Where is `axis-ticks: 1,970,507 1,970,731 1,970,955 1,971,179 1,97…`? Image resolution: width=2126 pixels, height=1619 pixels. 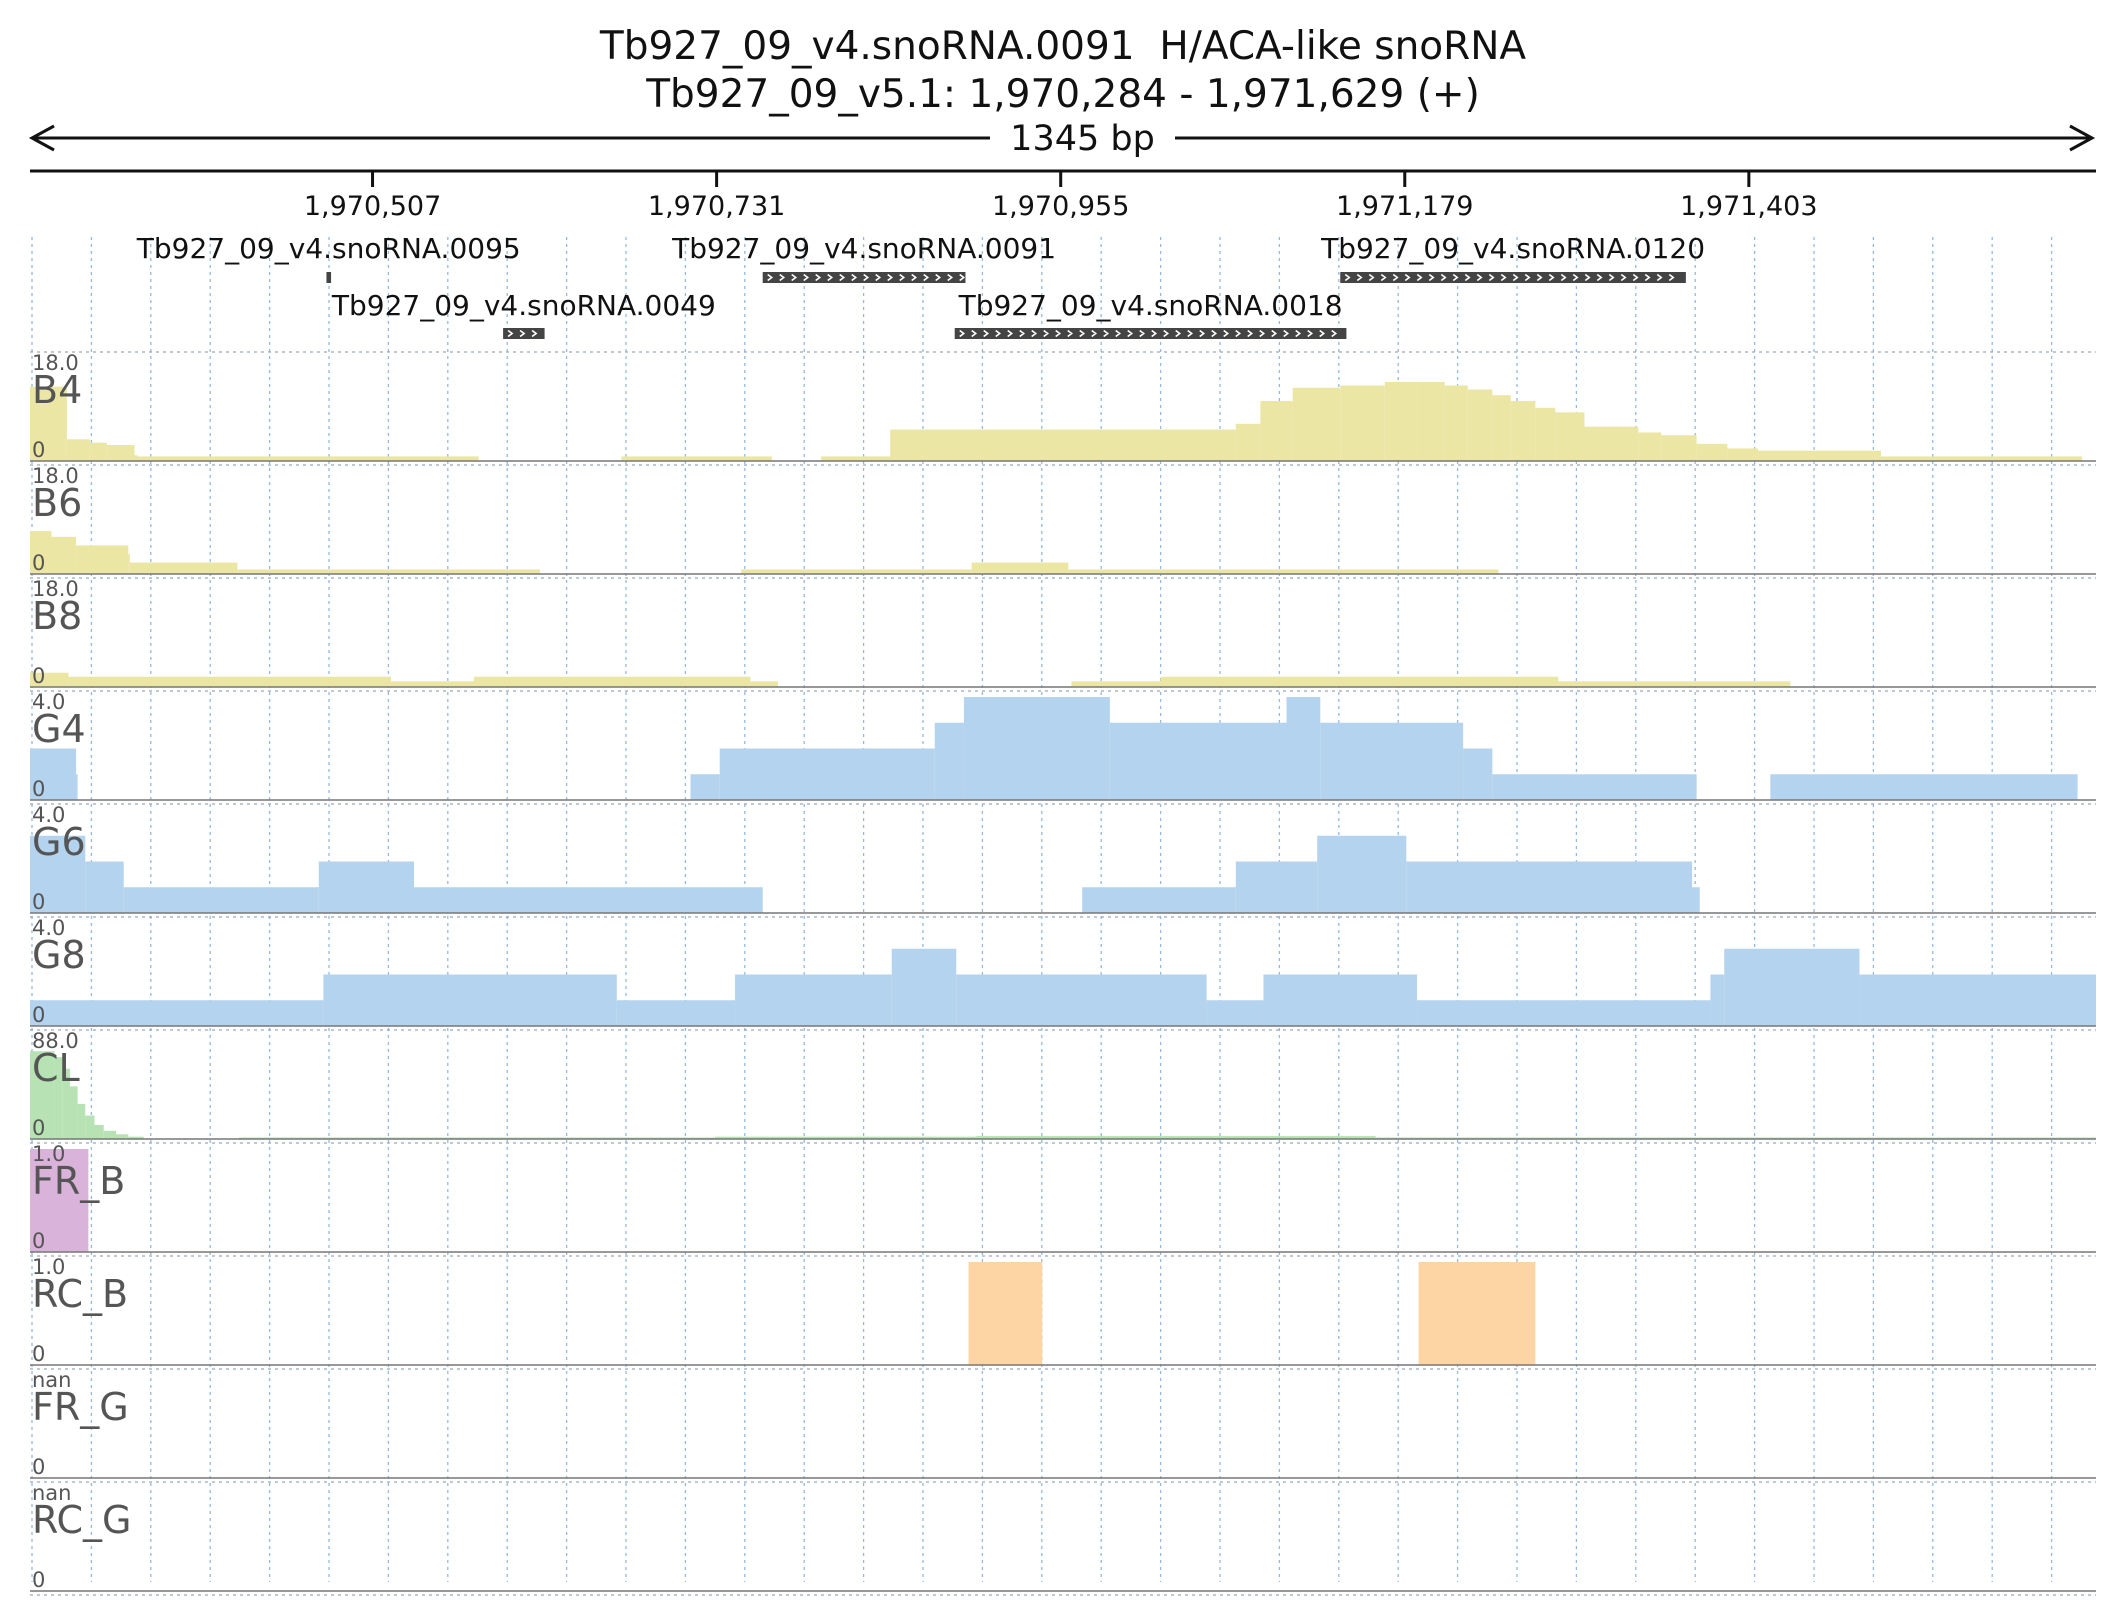
axis-ticks: 1,970,507 1,970,731 1,970,955 1,971,179 1,97… is located at coordinates (1061, 196).